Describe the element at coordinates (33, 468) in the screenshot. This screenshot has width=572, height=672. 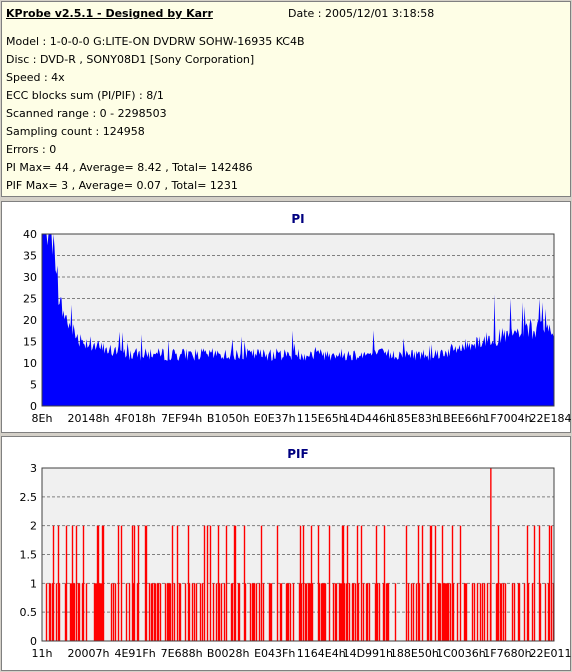
I see `y-tick-label: 3` at that location.